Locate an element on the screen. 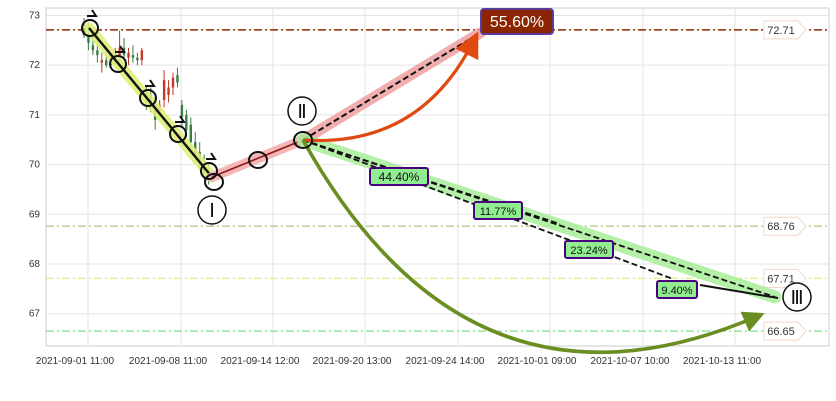  down-projection-tip is located at coordinates (739, 291).